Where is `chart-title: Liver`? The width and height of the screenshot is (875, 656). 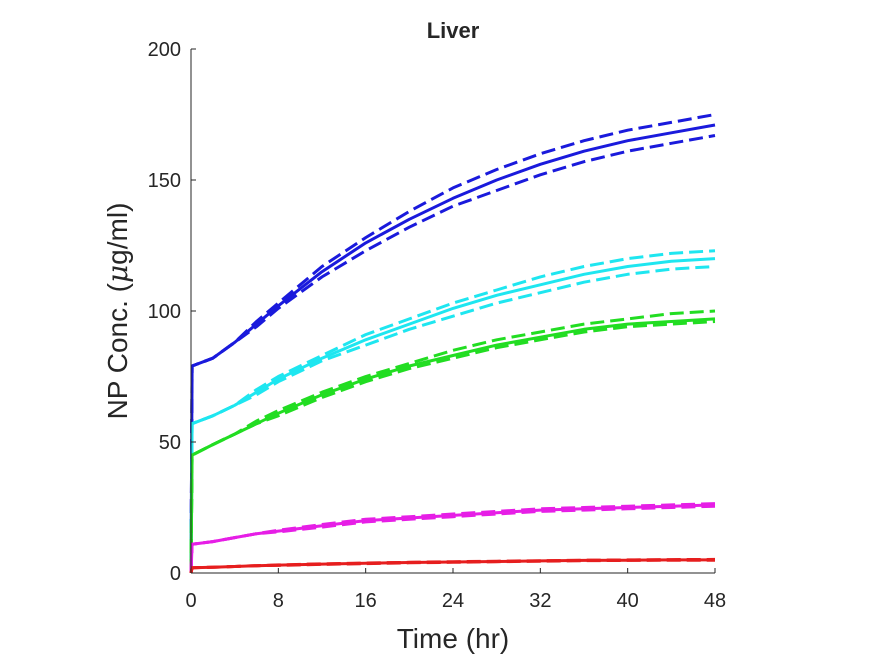
chart-title: Liver is located at coordinates (453, 30).